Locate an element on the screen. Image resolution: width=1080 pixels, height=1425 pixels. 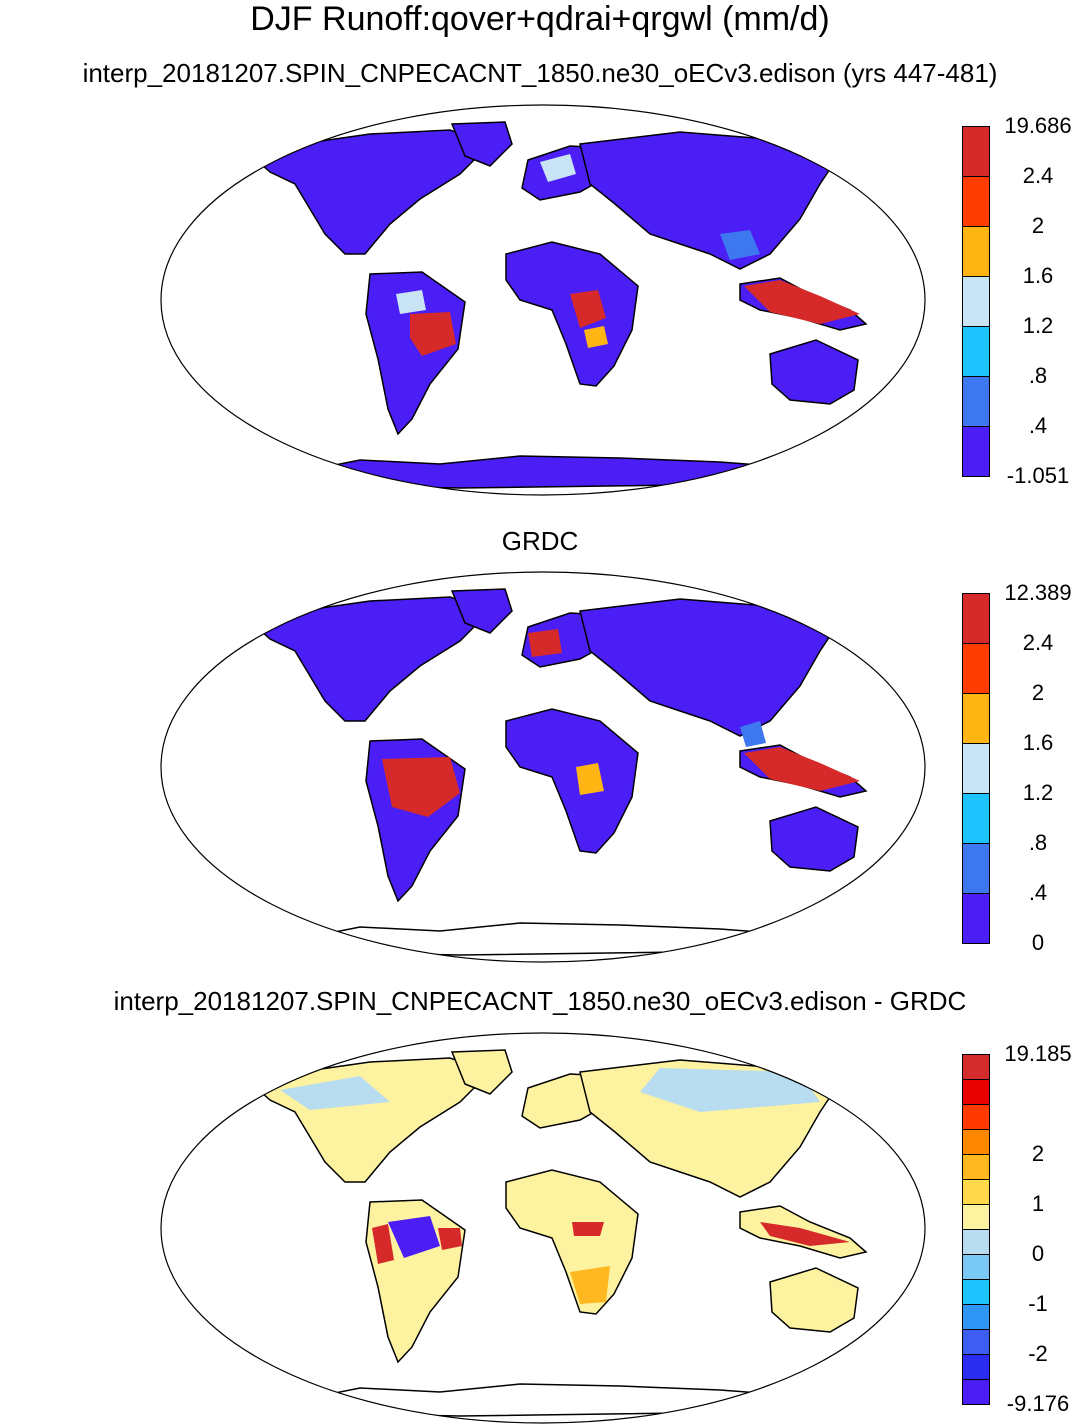
colorbar-label: -1.051 is located at coordinates (1038, 475).